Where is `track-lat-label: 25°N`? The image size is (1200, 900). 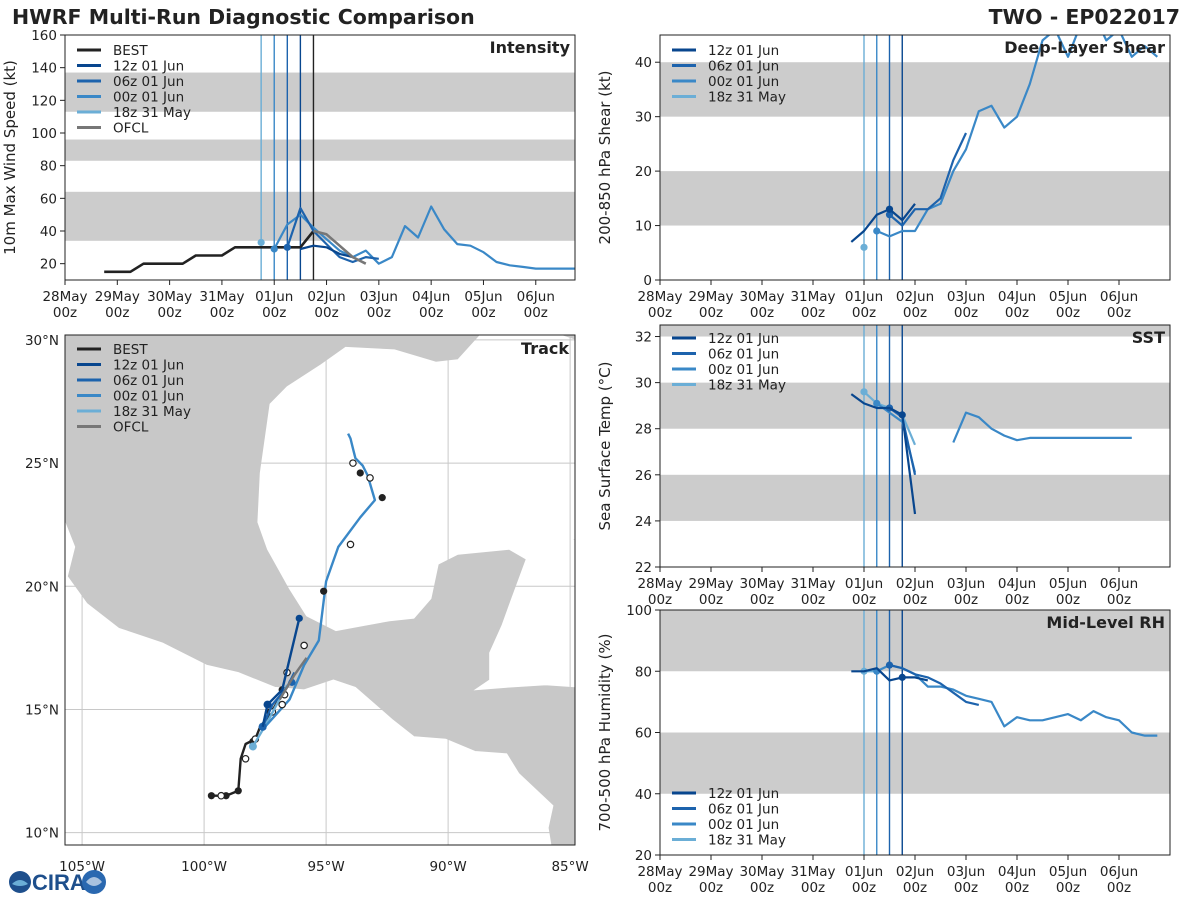
track-lat-label: 25°N is located at coordinates (42, 464).